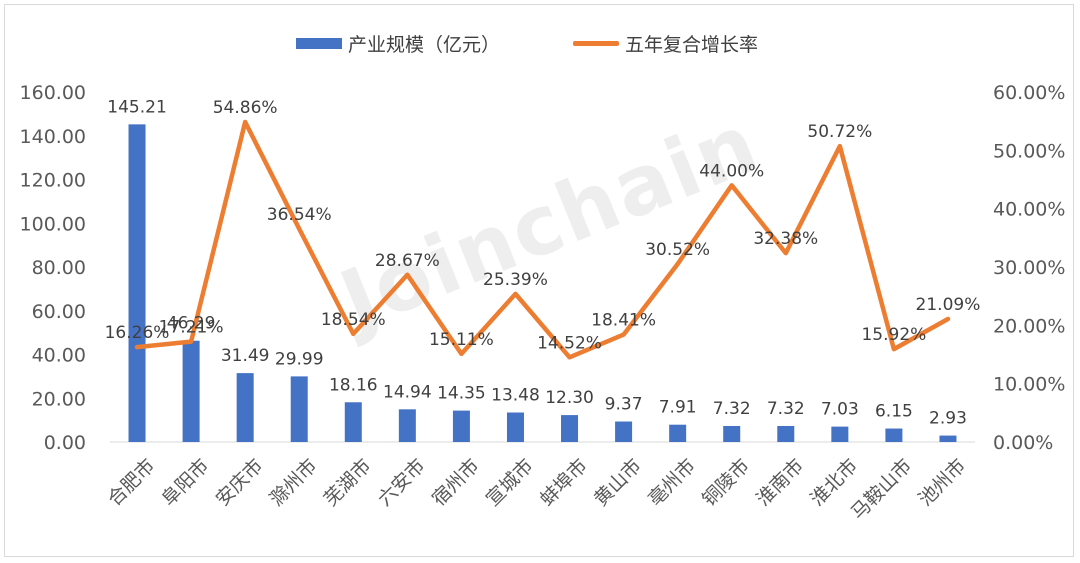 Image resolution: width=1080 pixels, height=563 pixels. I want to click on right-axis-tick-label: 50.00%, so click(1029, 151).